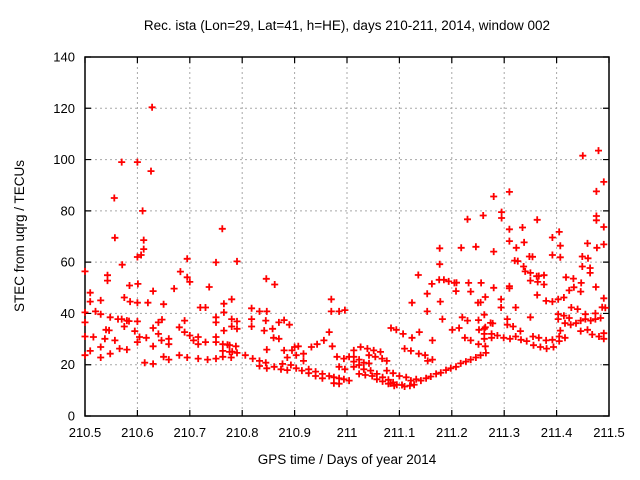 This screenshot has height=480, width=640. Describe the element at coordinates (347, 459) in the screenshot. I see `x-axis-label: GPS time / Days of year 2014` at that location.